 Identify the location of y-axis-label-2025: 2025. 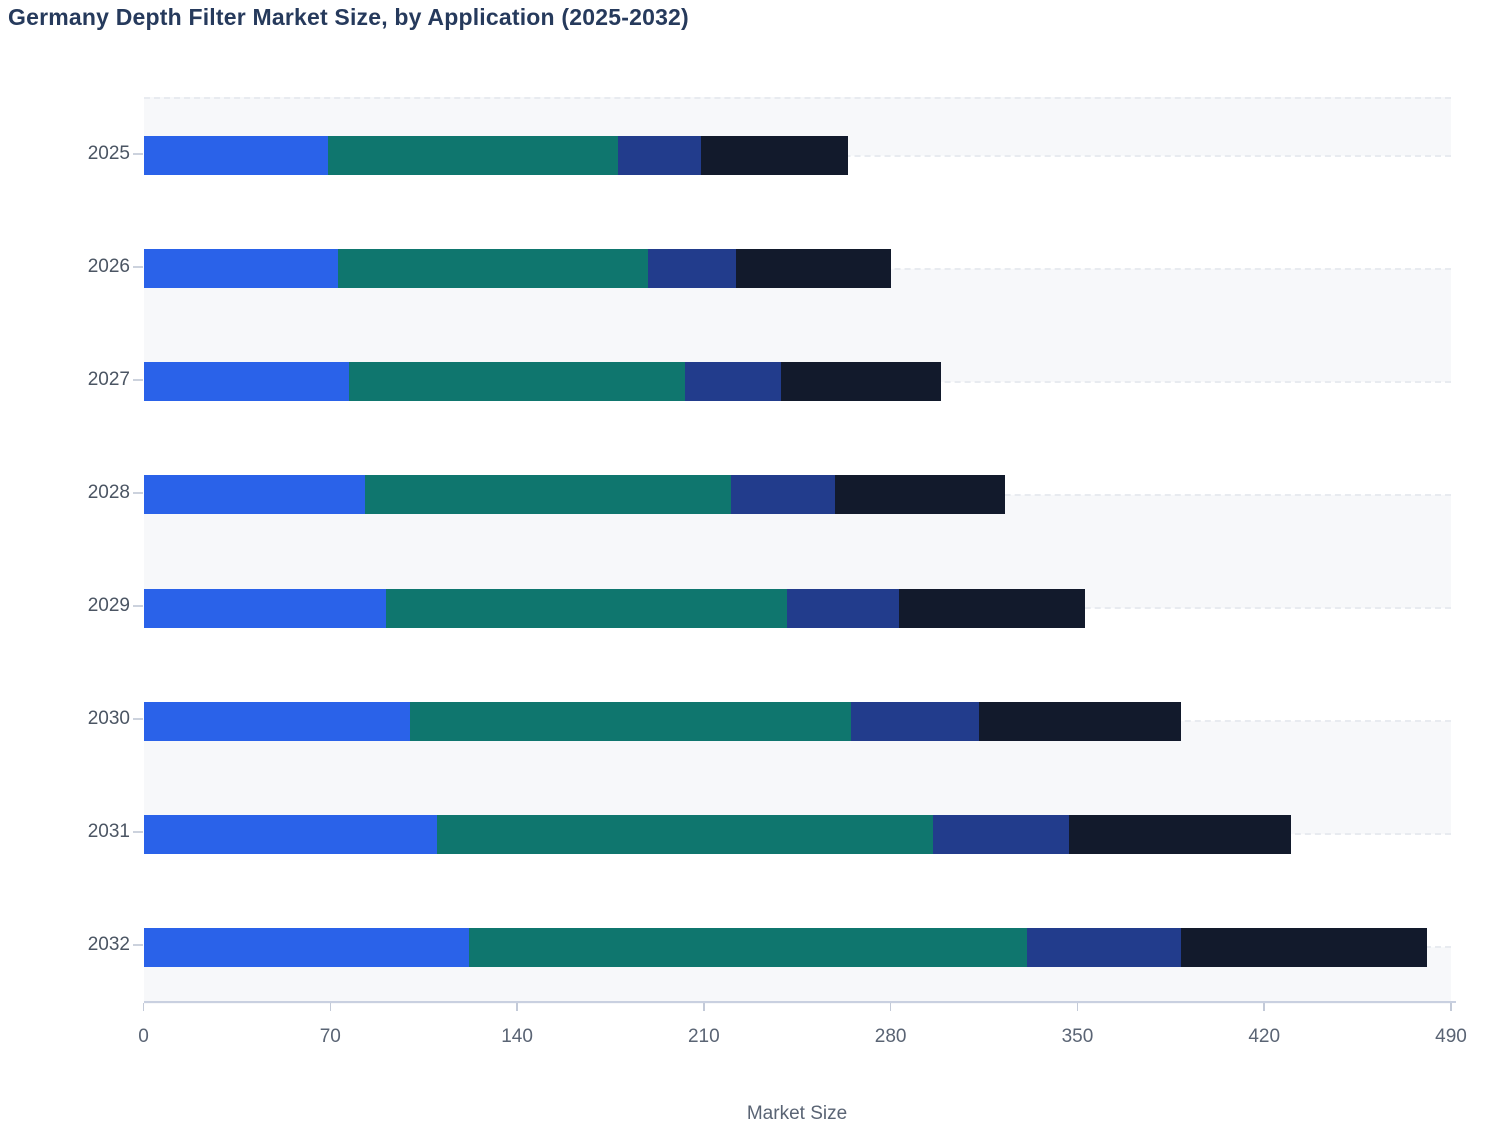
(108, 153).